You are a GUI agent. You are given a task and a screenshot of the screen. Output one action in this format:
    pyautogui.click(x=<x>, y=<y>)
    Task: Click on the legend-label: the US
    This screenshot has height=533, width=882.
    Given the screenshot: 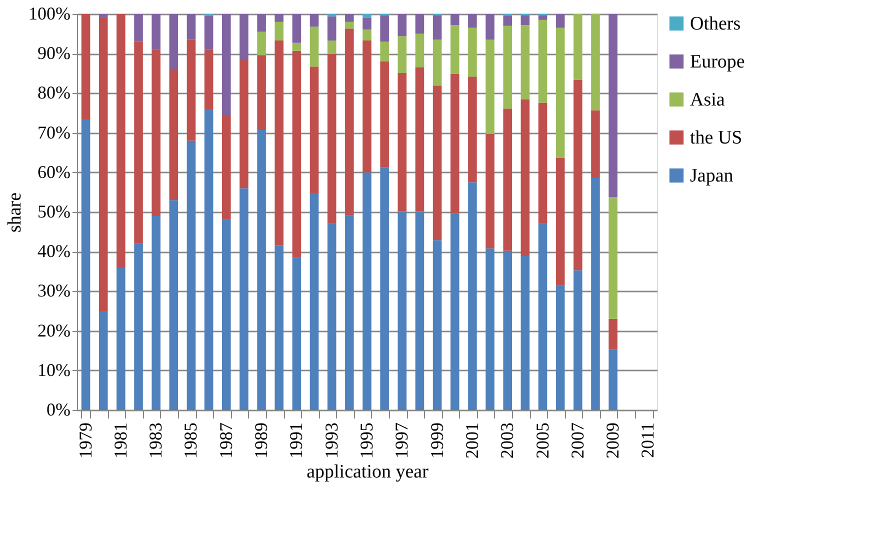 What is the action you would take?
    pyautogui.click(x=716, y=138)
    